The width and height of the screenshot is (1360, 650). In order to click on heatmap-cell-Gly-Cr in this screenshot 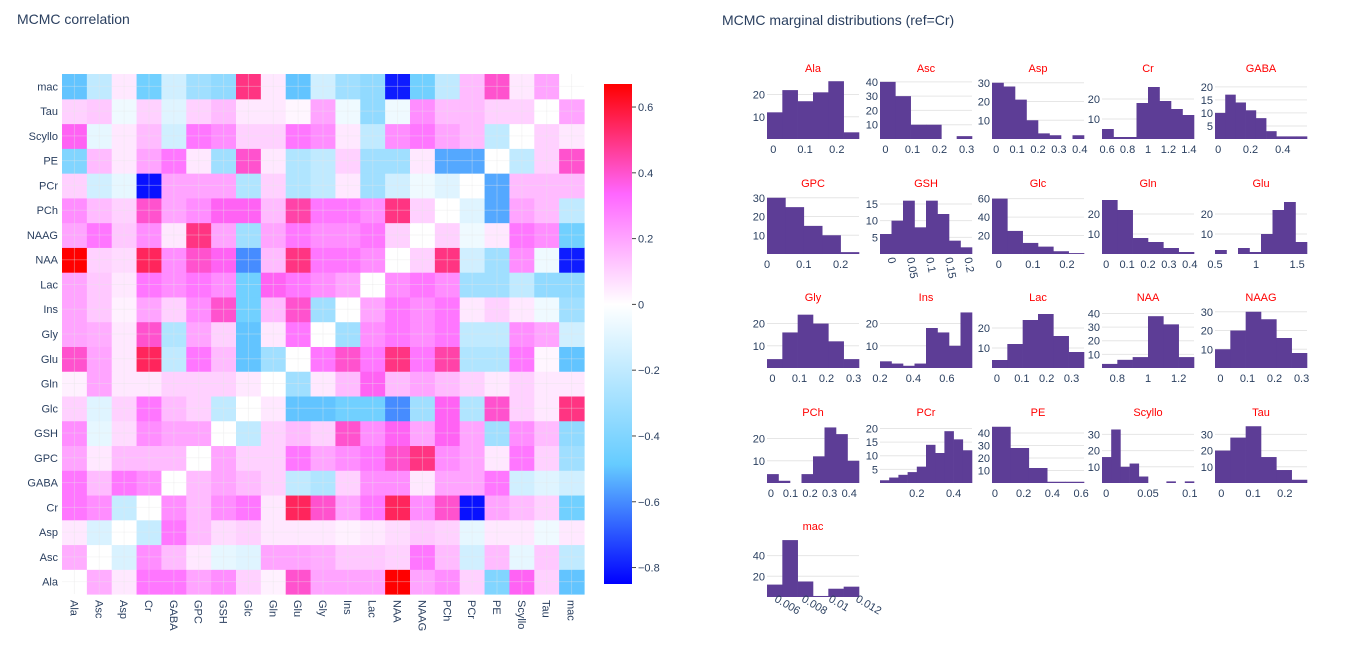, I will do `click(149, 334)`.